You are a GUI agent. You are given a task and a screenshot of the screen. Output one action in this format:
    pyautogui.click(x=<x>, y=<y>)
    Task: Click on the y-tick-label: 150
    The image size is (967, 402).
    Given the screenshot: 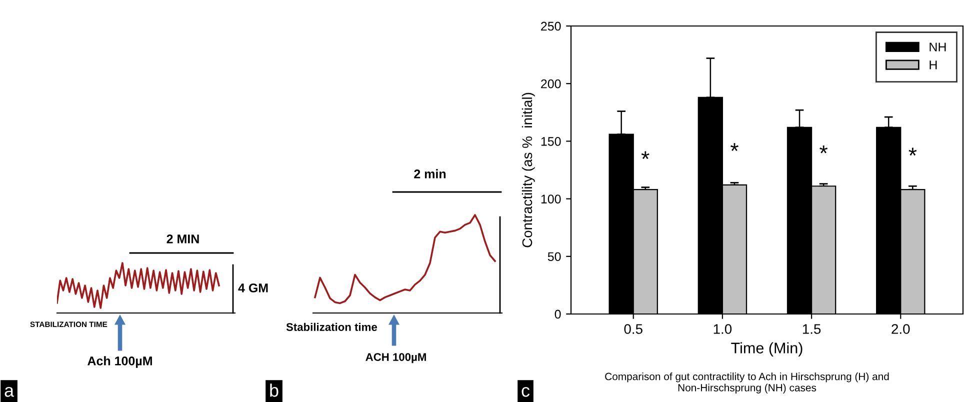 What is the action you would take?
    pyautogui.click(x=551, y=141)
    